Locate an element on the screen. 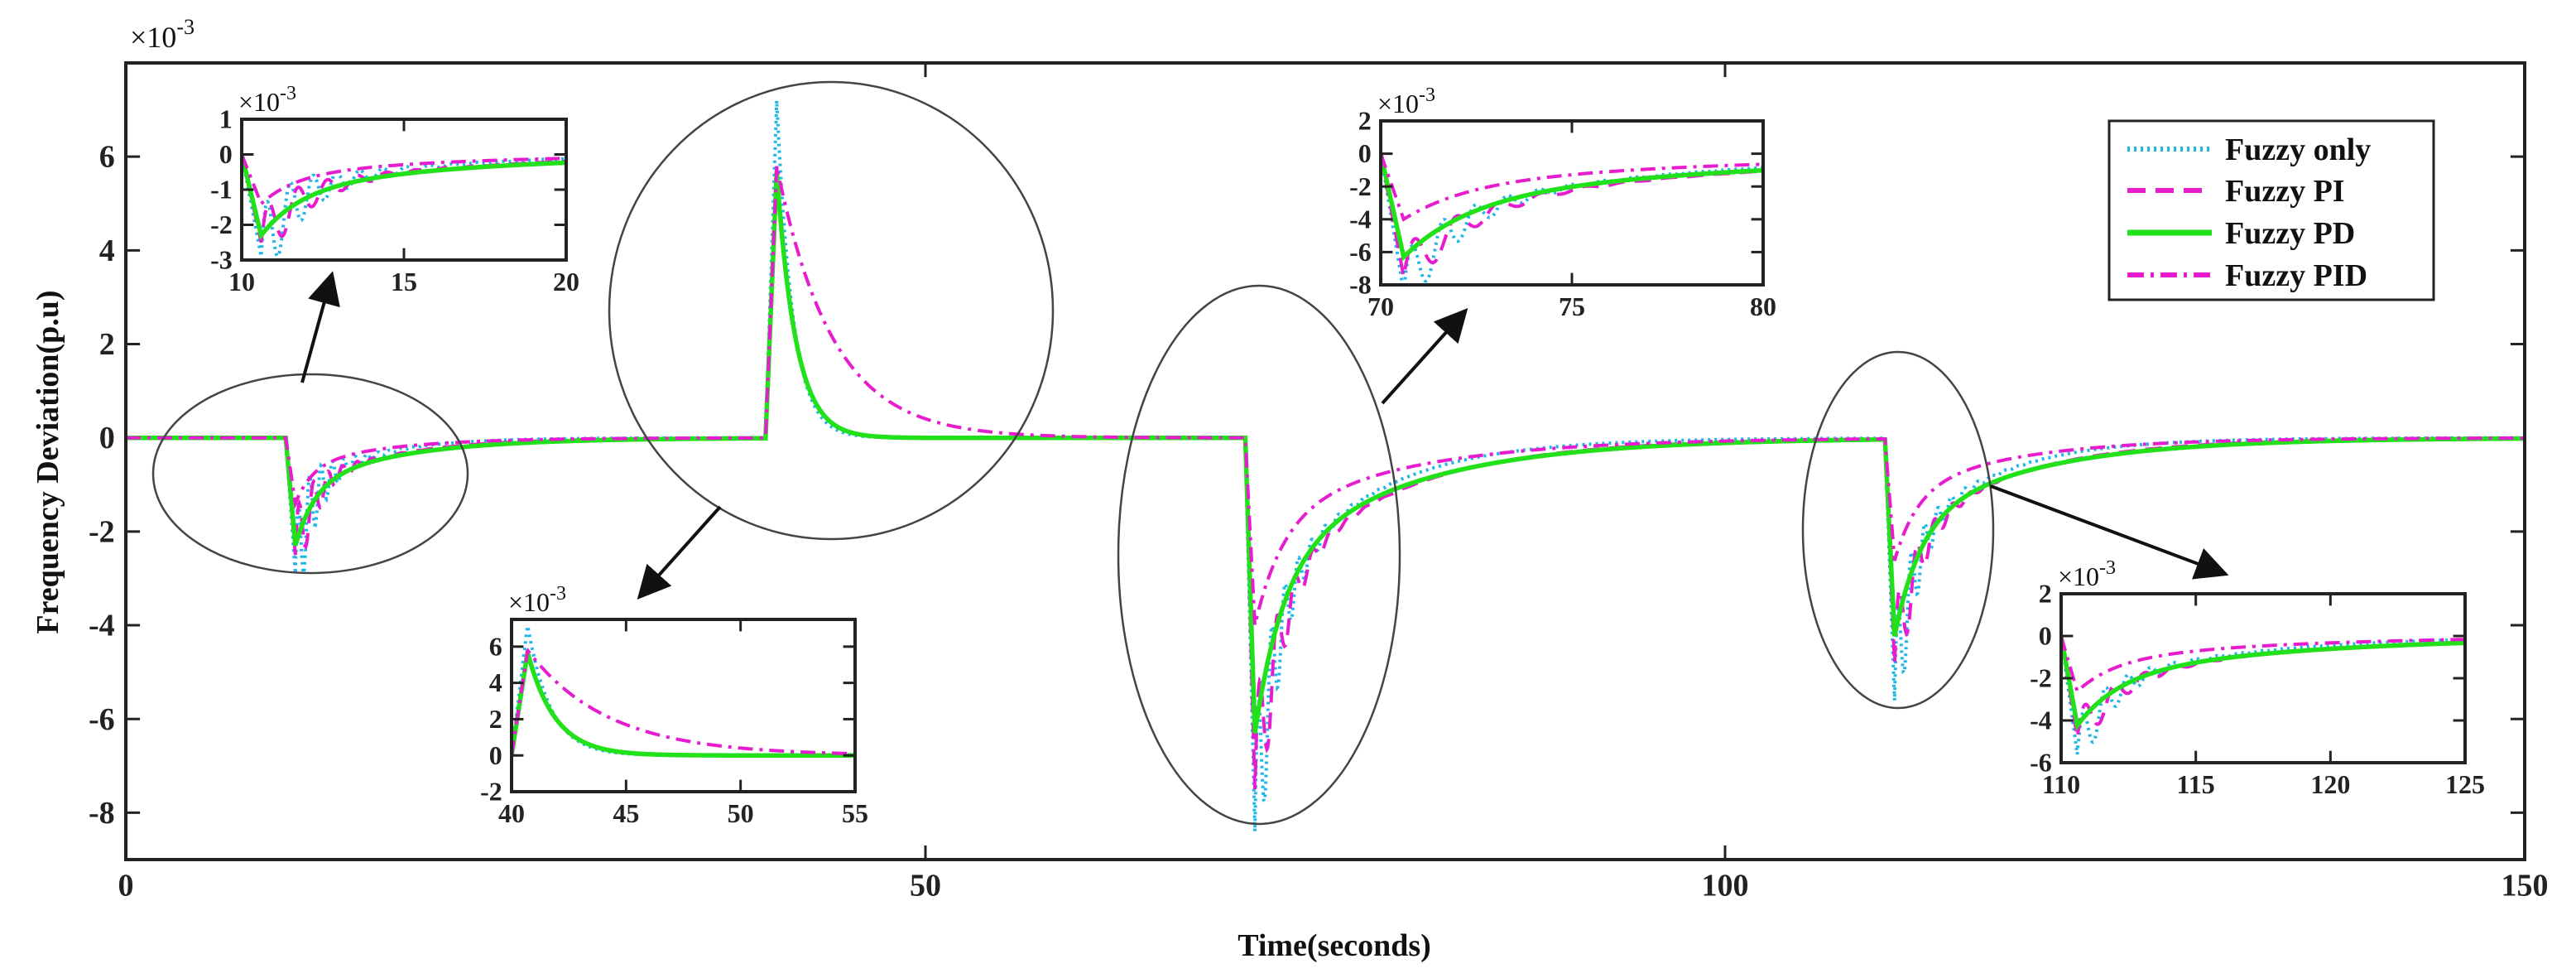 This screenshot has height=978, width=2576. inset-4-background is located at coordinates (2263, 678).